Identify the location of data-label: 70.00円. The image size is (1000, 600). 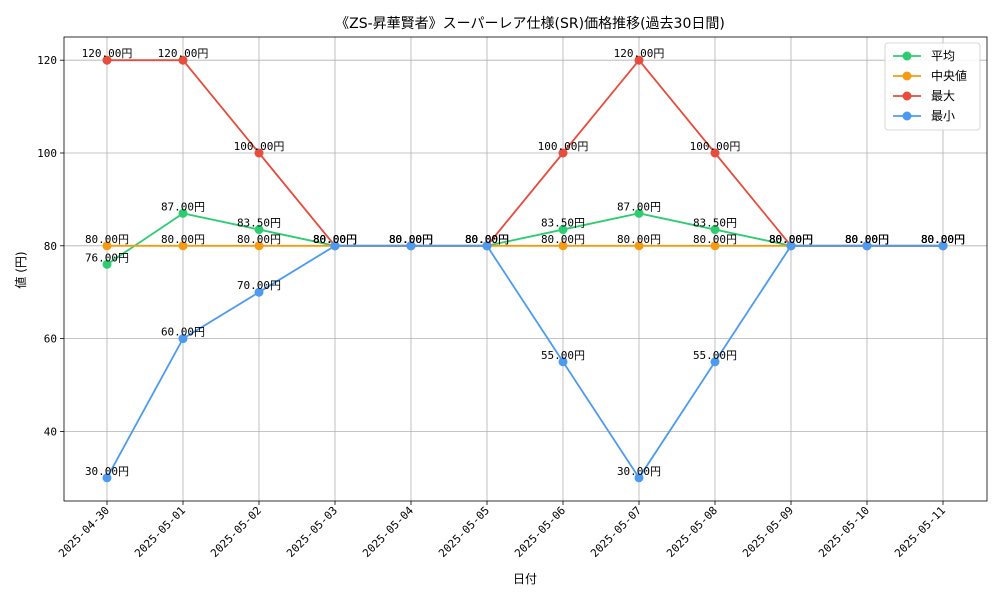
(259, 285).